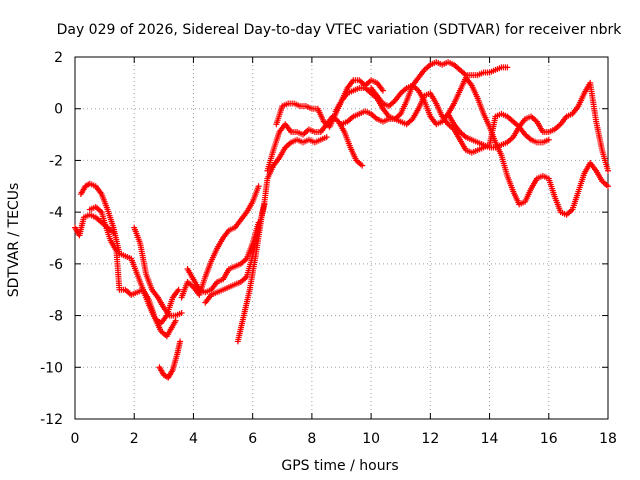 The image size is (640, 480). What do you see at coordinates (56, 213) in the screenshot?
I see `y-tick-label: -4` at bounding box center [56, 213].